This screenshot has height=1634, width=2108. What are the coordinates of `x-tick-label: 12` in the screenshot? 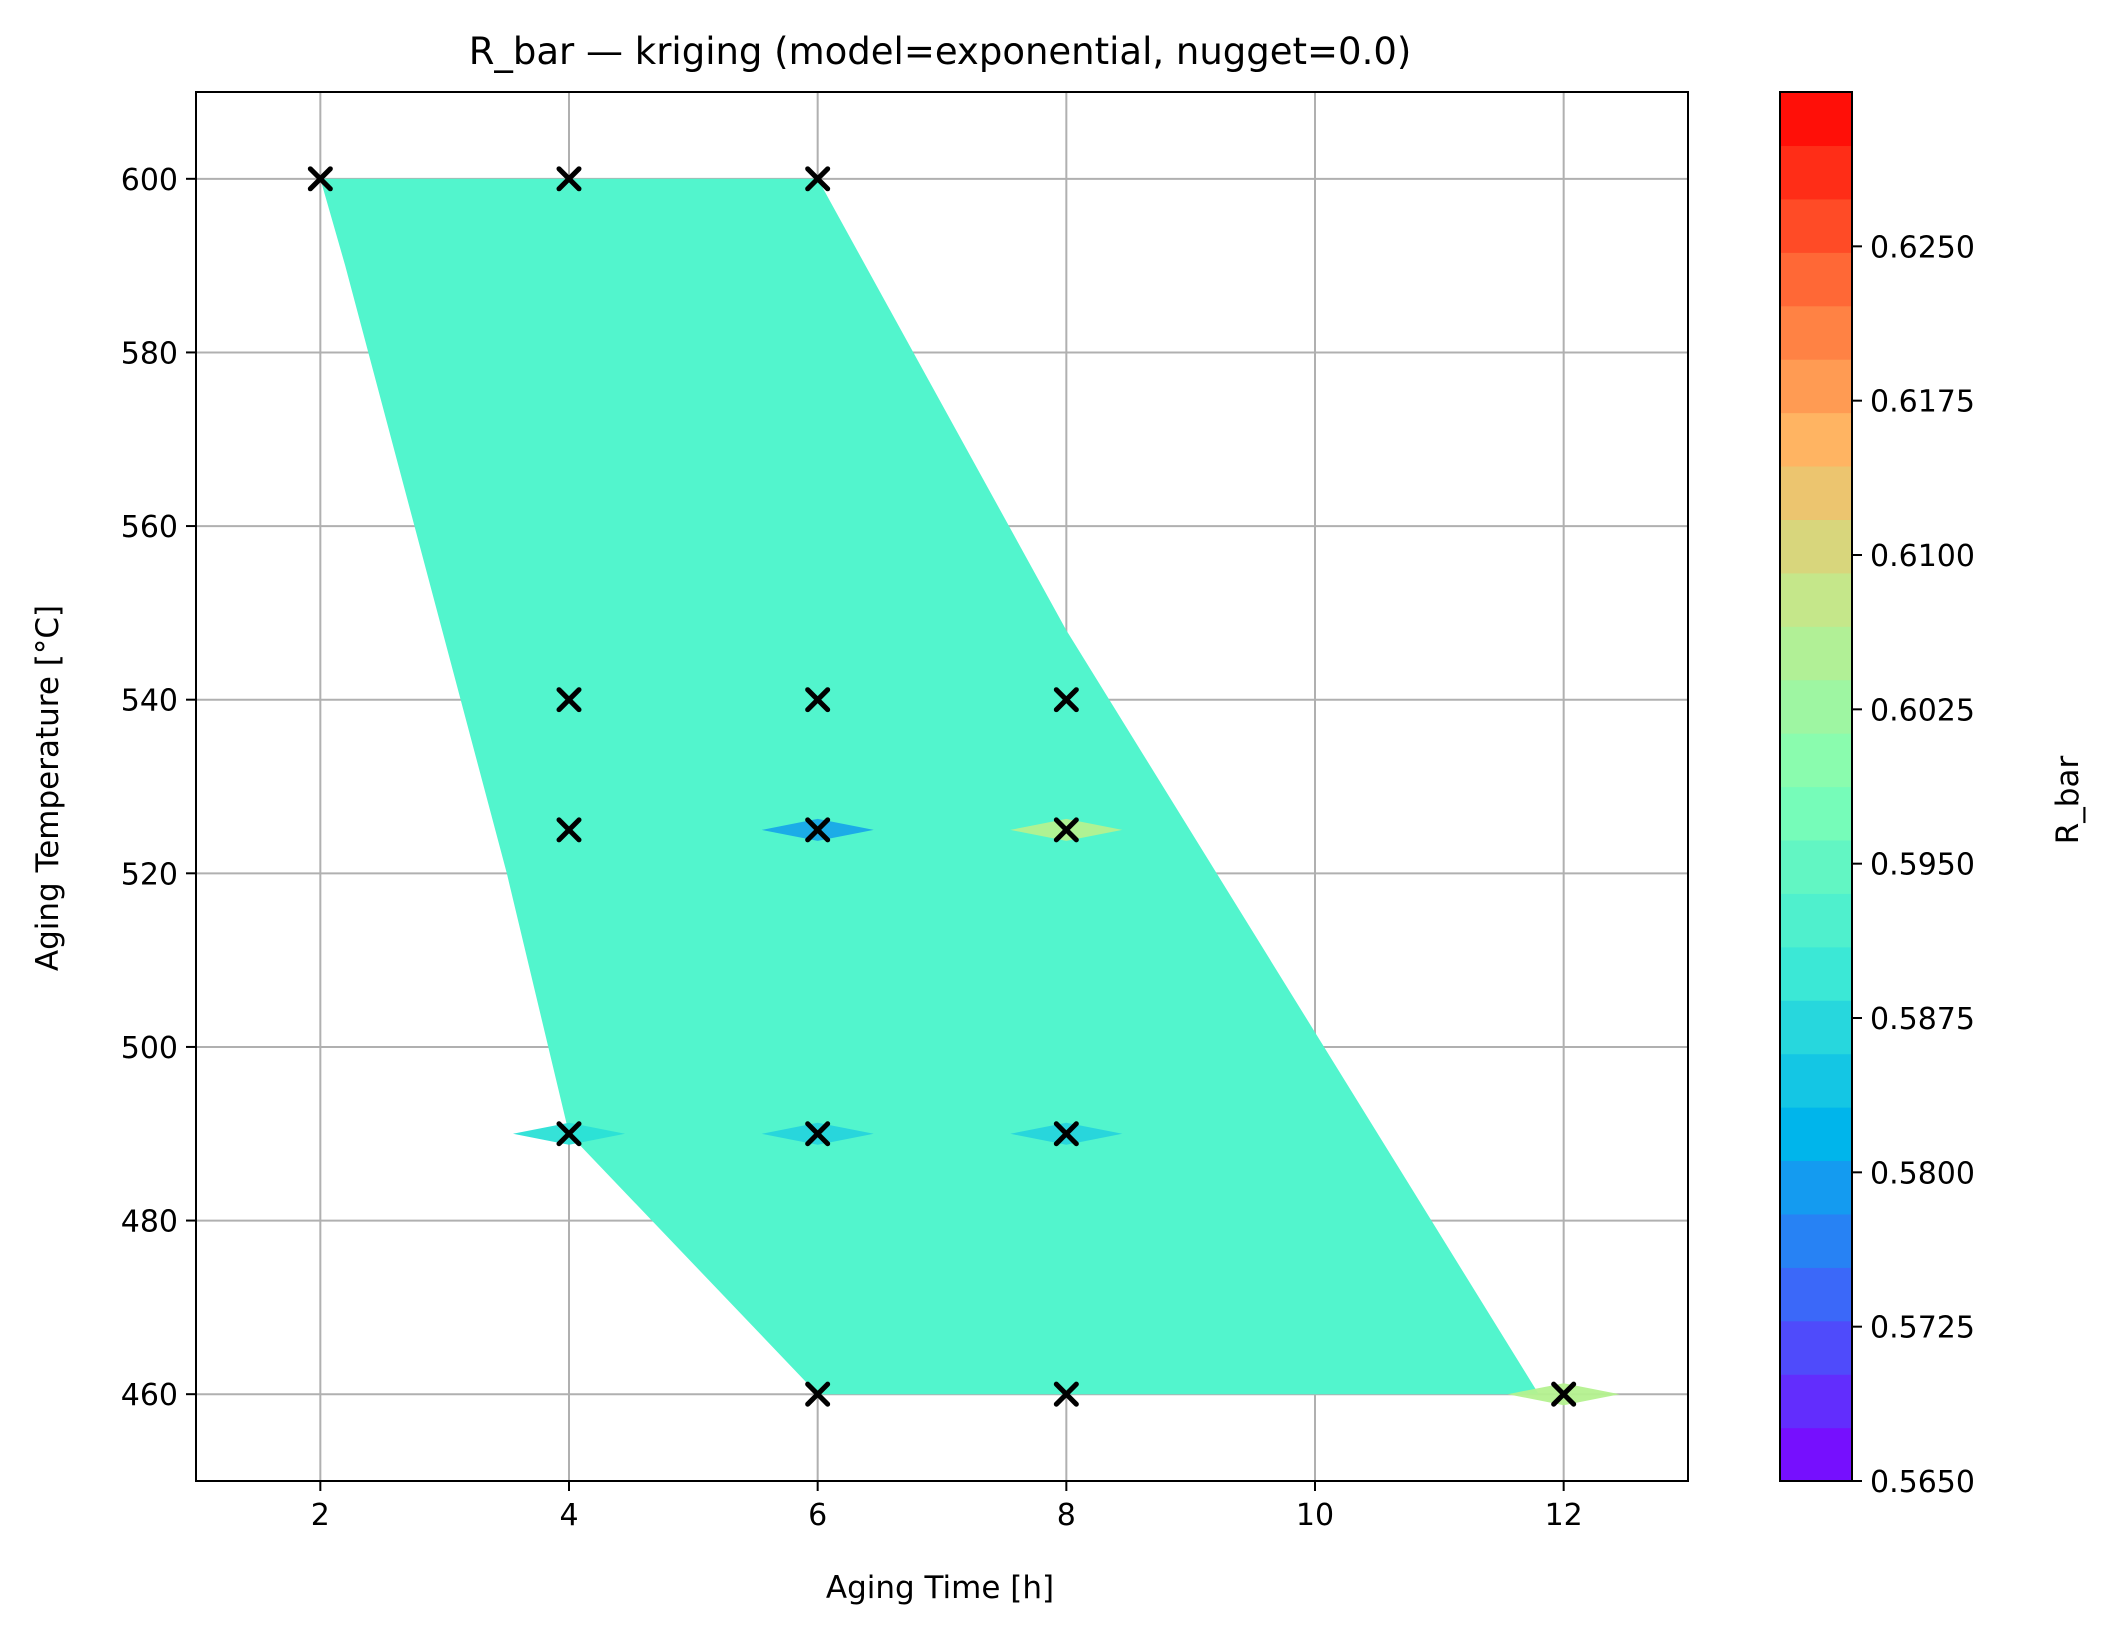 It's located at (1564, 1515).